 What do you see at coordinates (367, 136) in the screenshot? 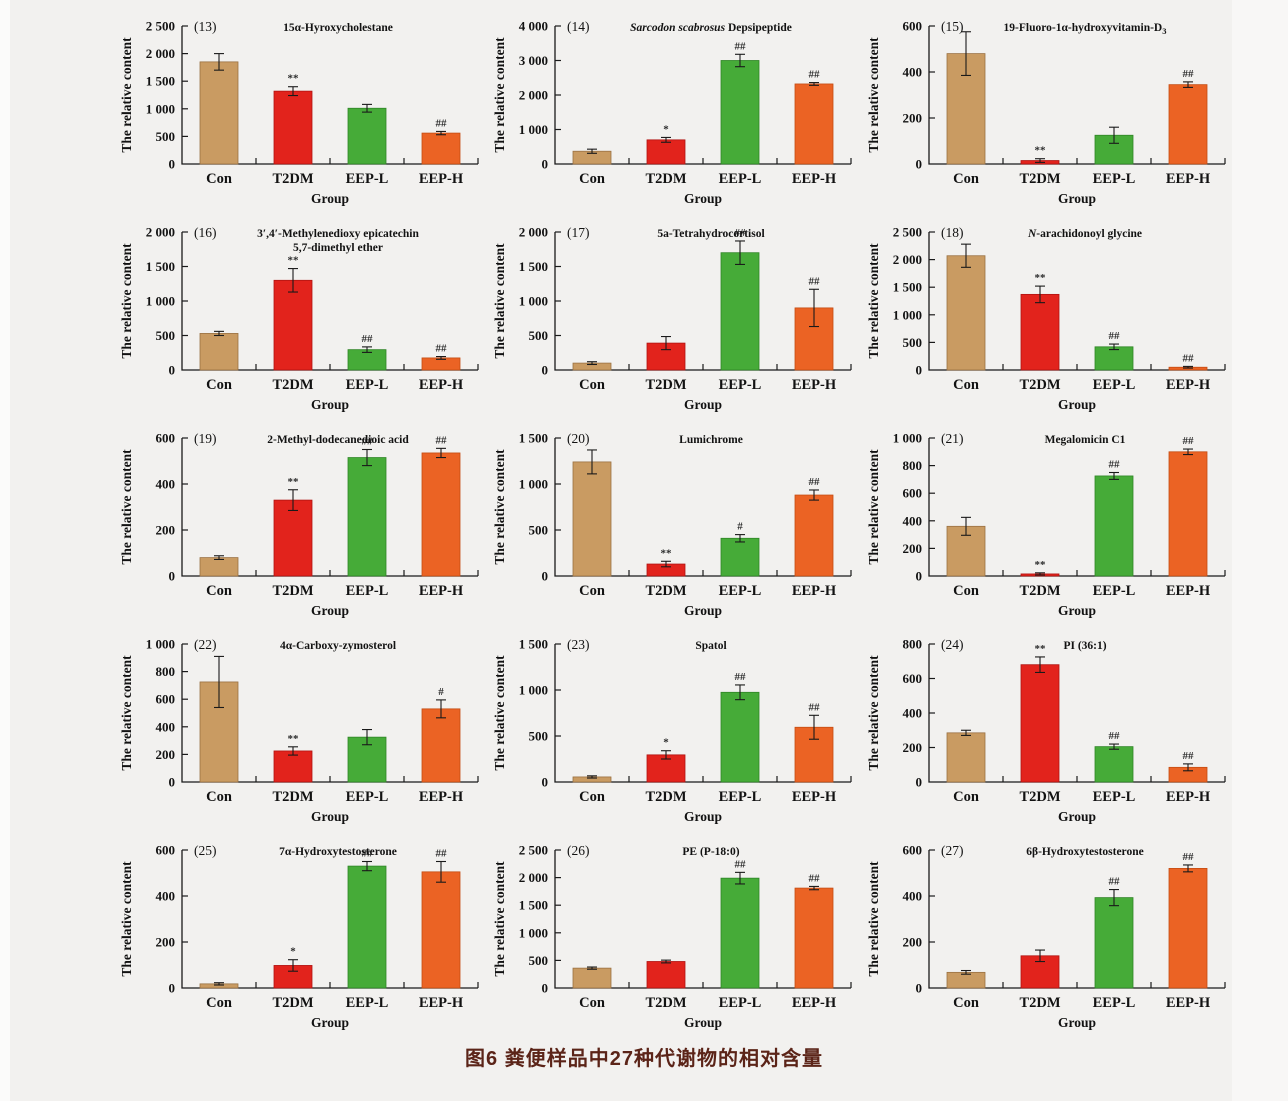
I see `bar-eep-l` at bounding box center [367, 136].